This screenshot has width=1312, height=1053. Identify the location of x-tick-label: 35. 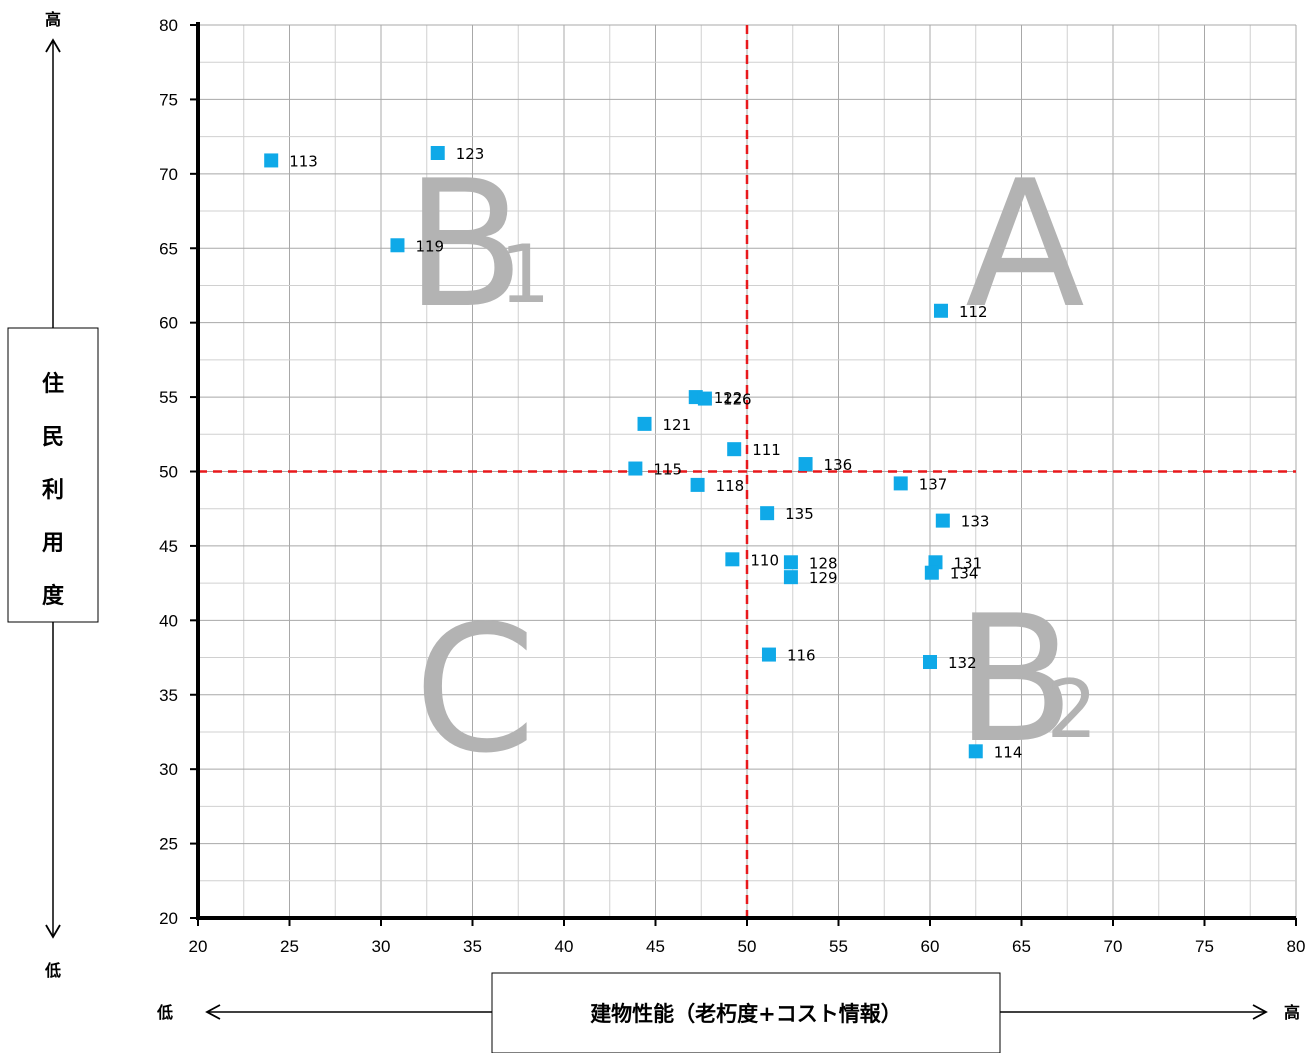
(472, 946).